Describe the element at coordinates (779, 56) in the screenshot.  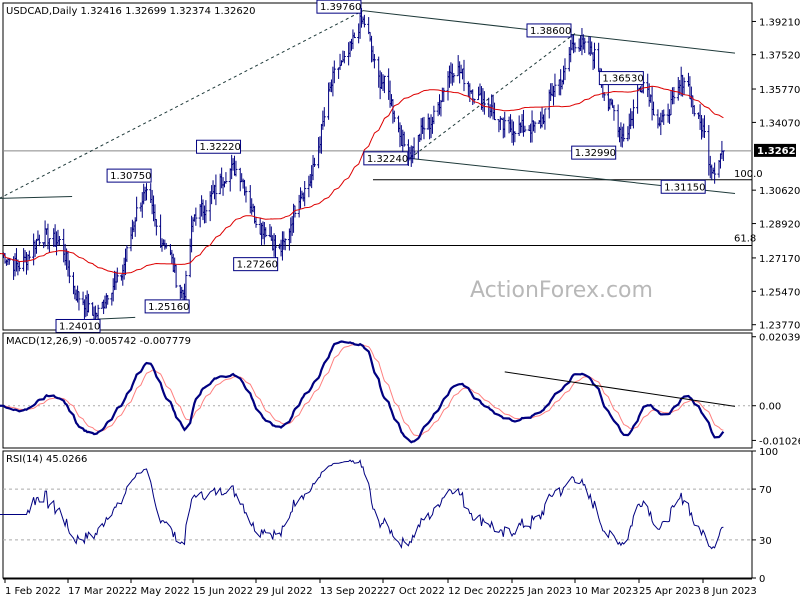
I see `price-ytick-label: 1.37520` at that location.